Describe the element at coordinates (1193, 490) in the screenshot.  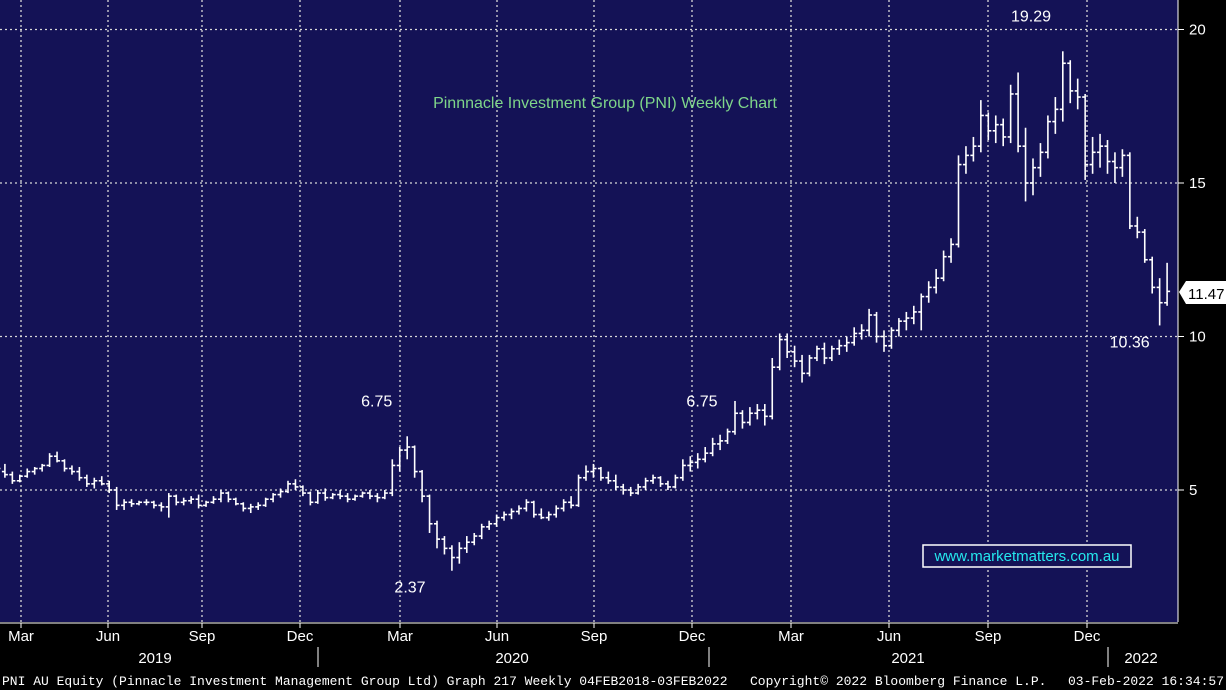
I see `y-tick-label: 5` at that location.